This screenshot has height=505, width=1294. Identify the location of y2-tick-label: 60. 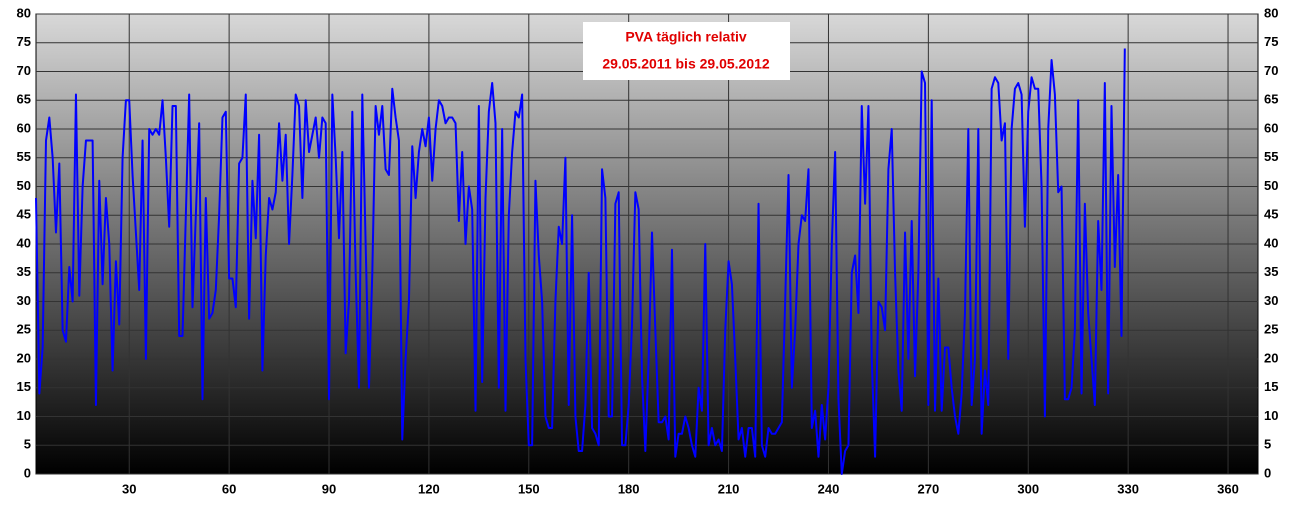
(1271, 127).